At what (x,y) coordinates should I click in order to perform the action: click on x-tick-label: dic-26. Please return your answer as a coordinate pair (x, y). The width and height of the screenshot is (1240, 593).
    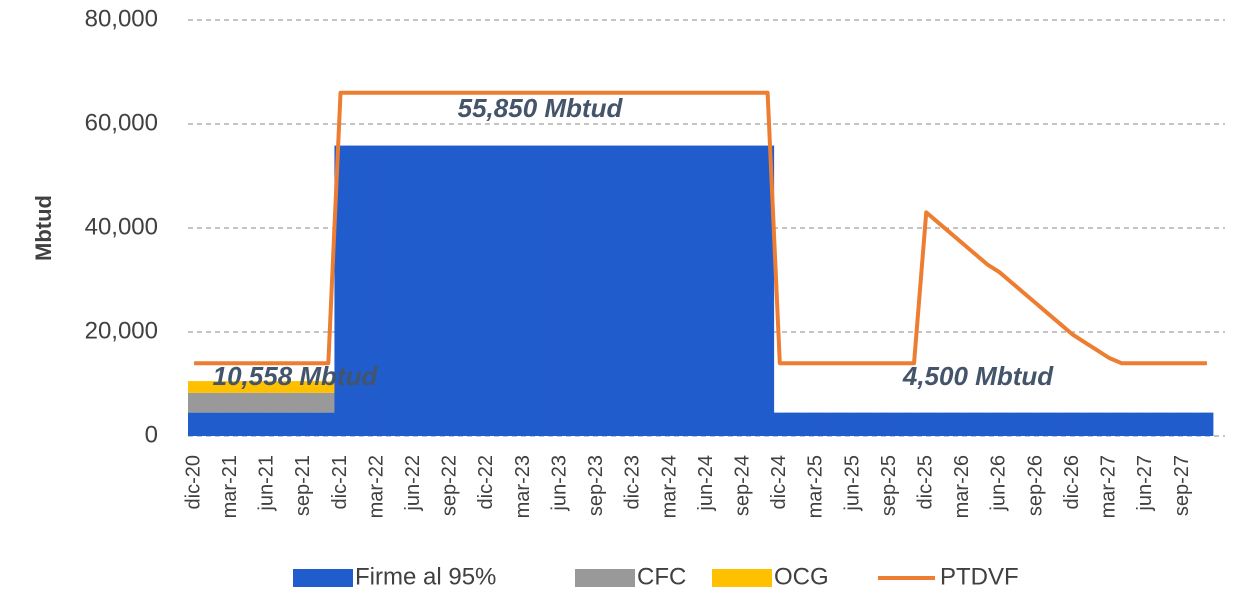
    Looking at the image, I should click on (1072, 482).